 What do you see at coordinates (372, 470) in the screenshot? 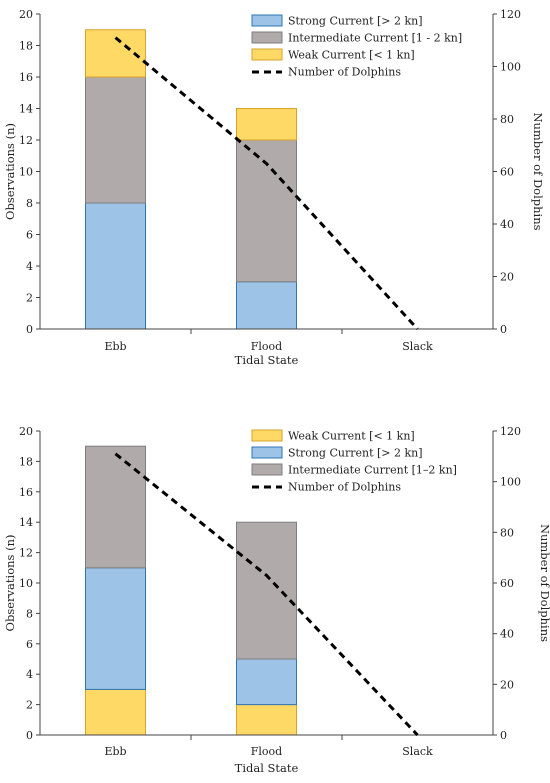
I see `legend-label: Intermediate Current [1–2 kn]` at bounding box center [372, 470].